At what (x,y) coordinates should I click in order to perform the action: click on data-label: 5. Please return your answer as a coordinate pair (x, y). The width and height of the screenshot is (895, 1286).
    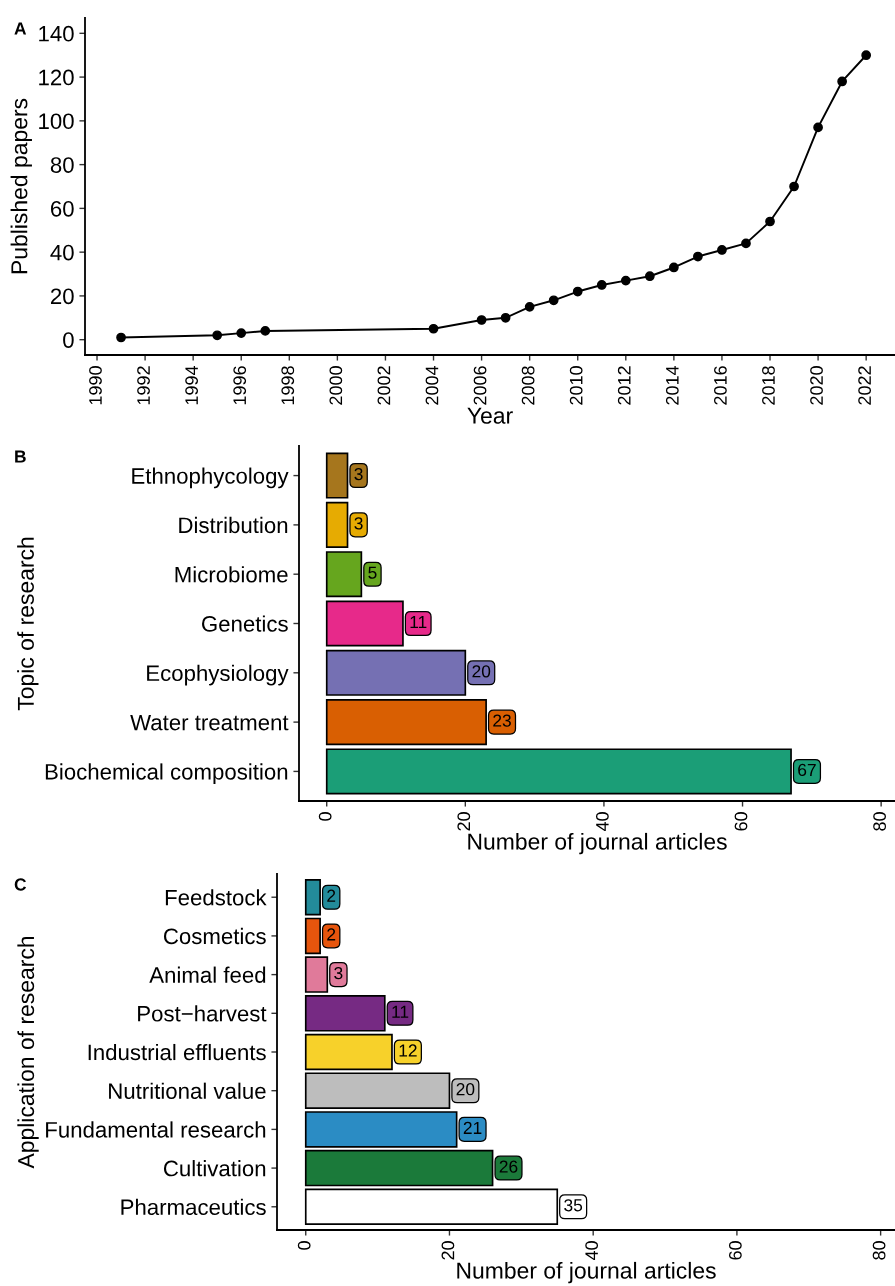
    Looking at the image, I should click on (372, 572).